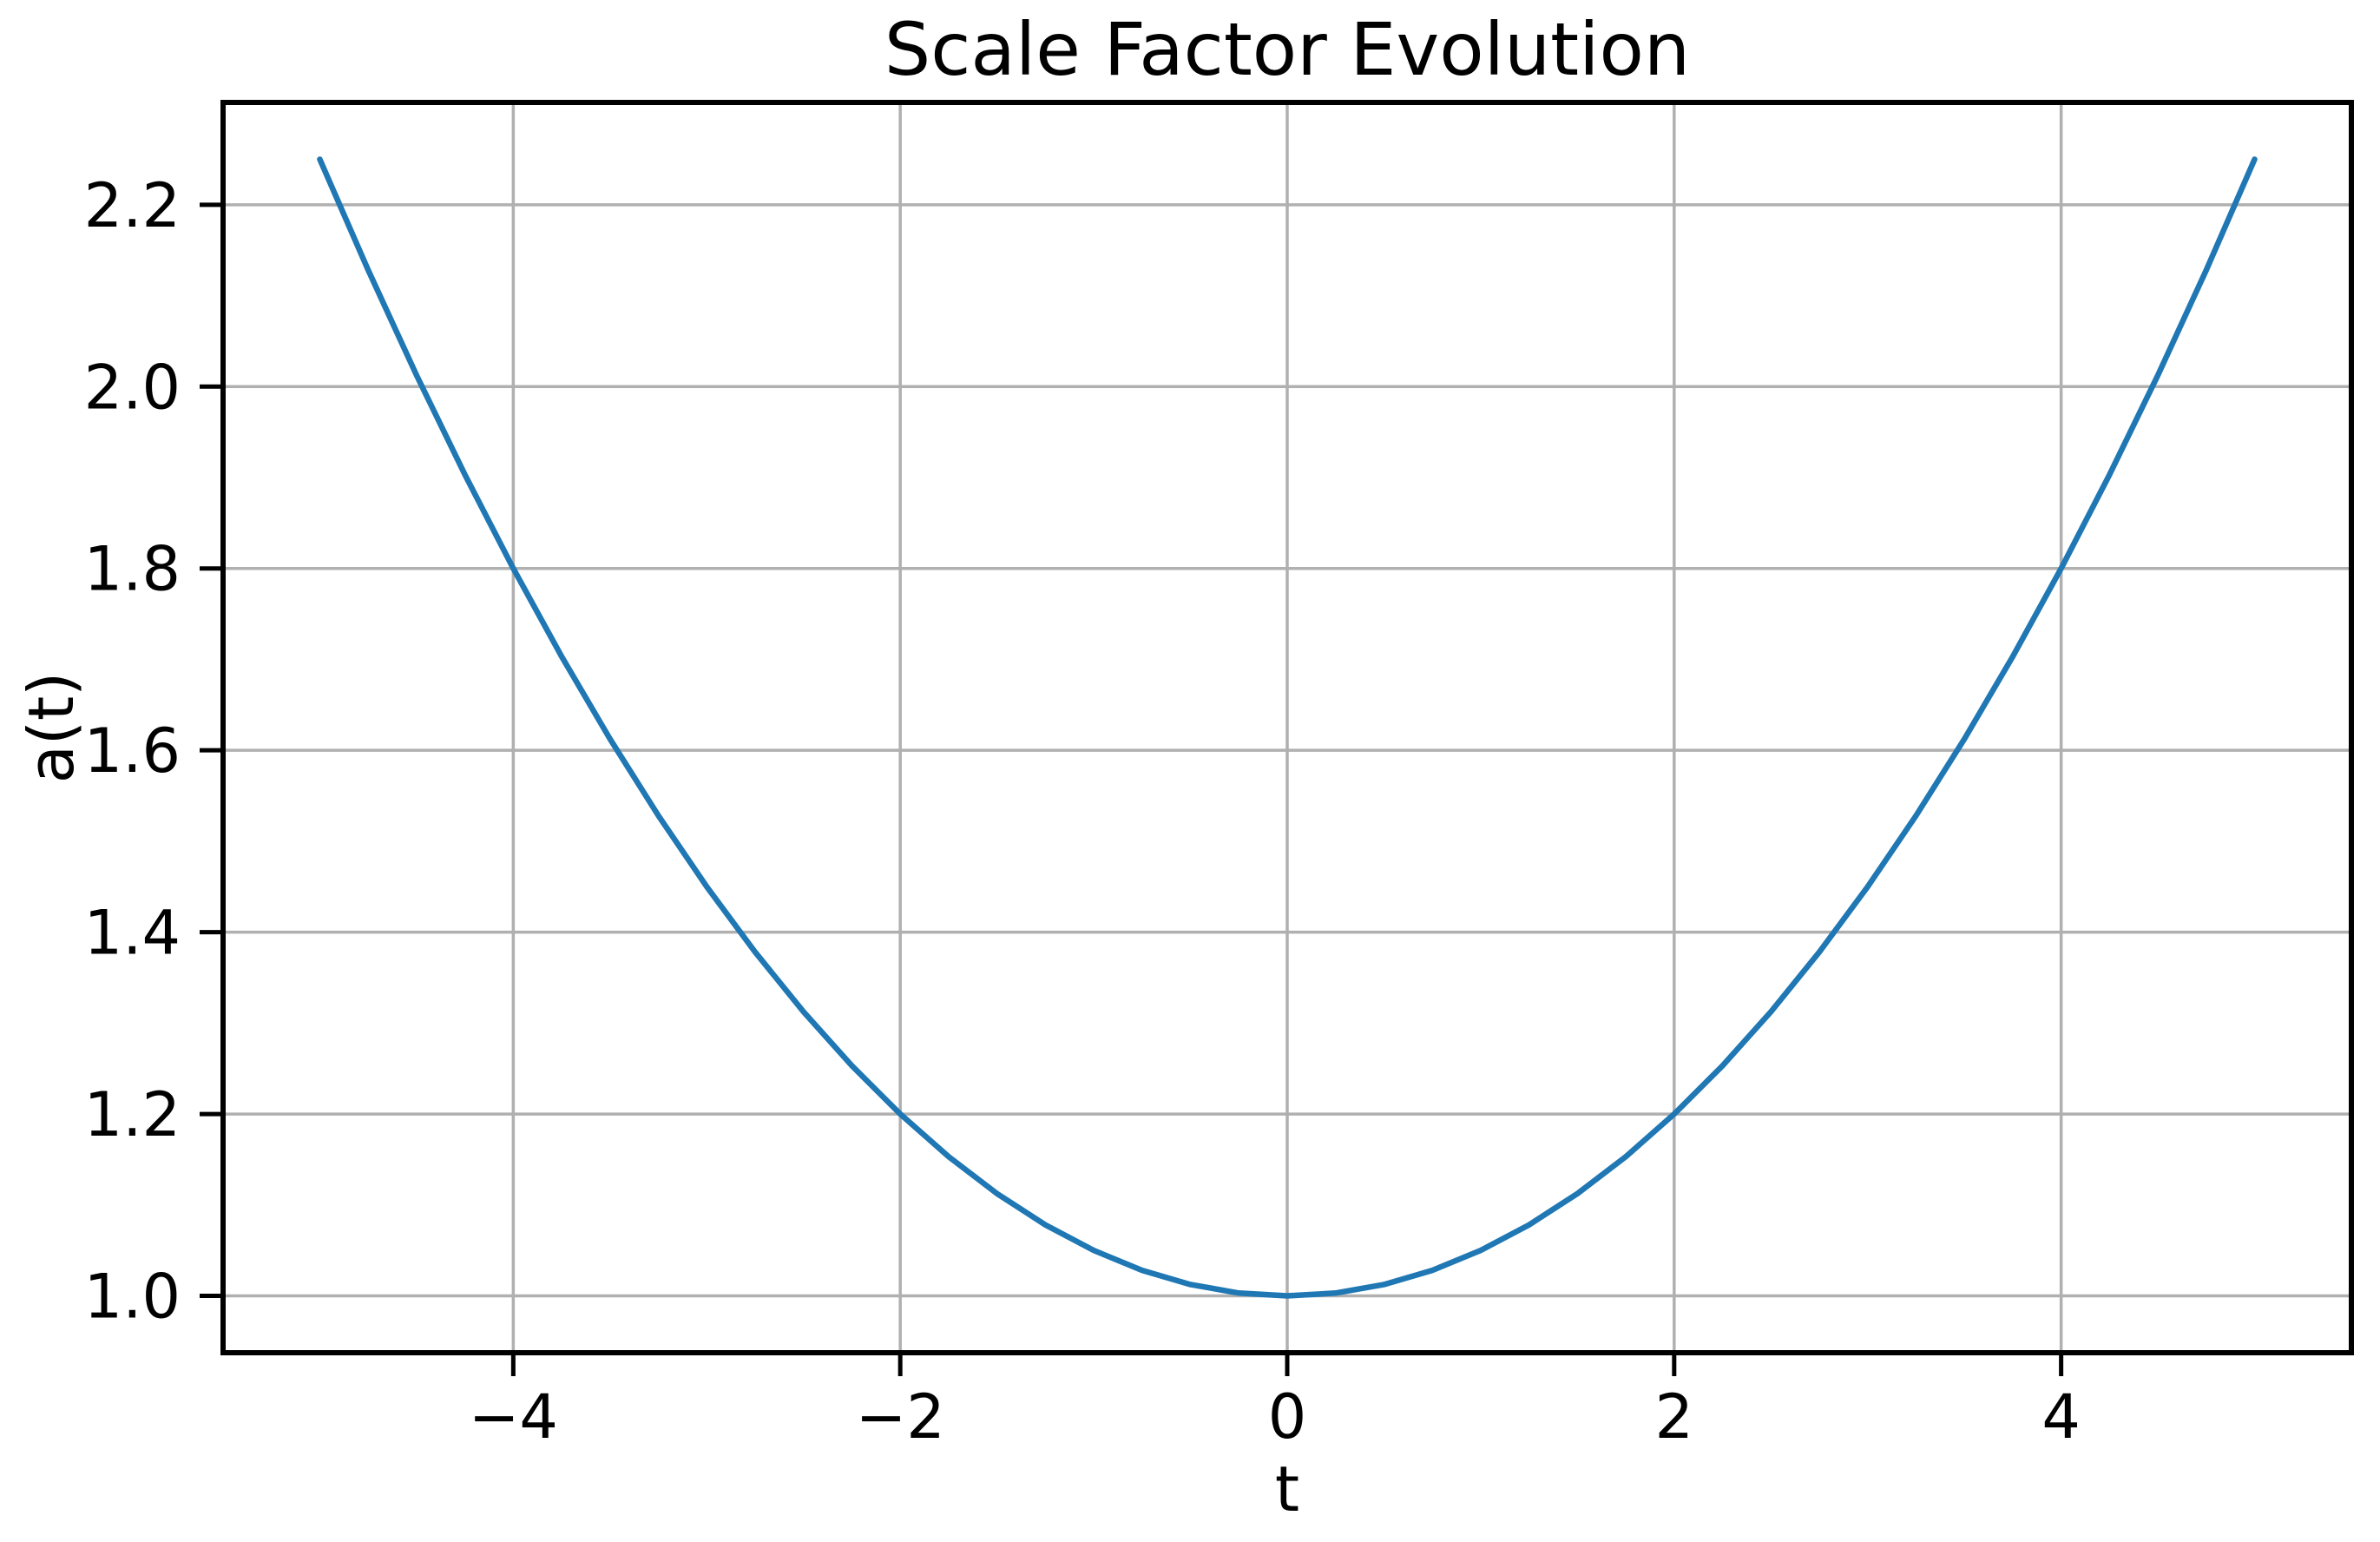  Describe the element at coordinates (2061, 1417) in the screenshot. I see `x-tick-label: 4` at that location.